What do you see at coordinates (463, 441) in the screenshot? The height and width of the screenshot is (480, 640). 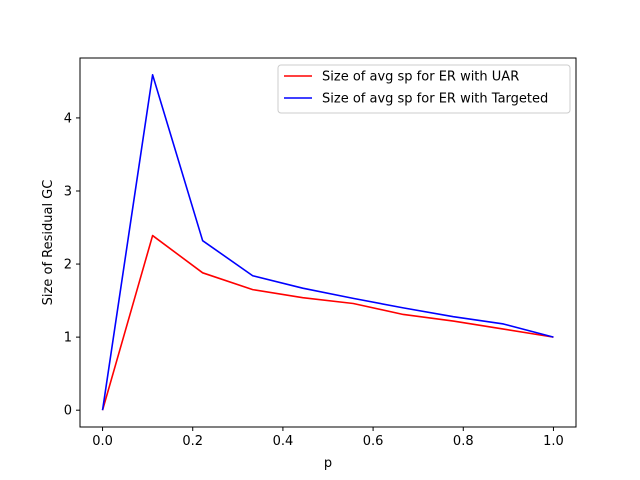 I see `x-tick-label: 0.8` at bounding box center [463, 441].